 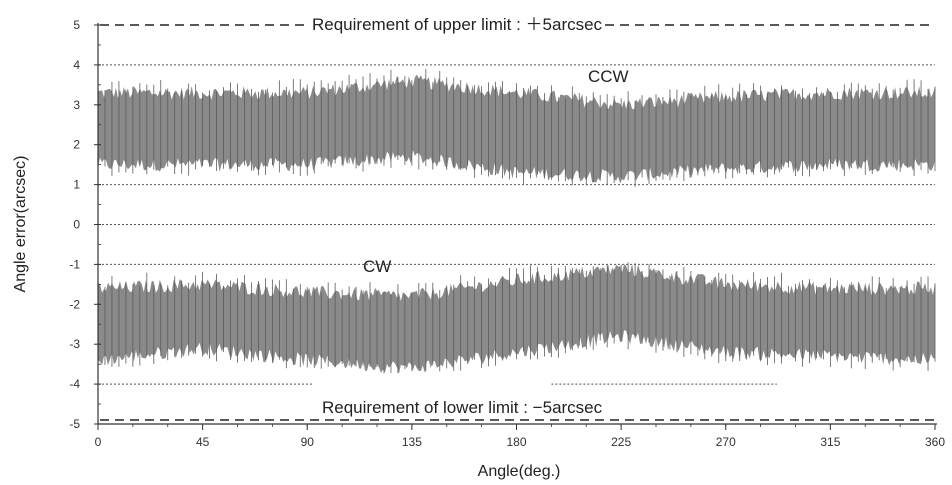 I want to click on lower-limit-annotation: Requirement of lower limit : −5arcsec, so click(x=462, y=407).